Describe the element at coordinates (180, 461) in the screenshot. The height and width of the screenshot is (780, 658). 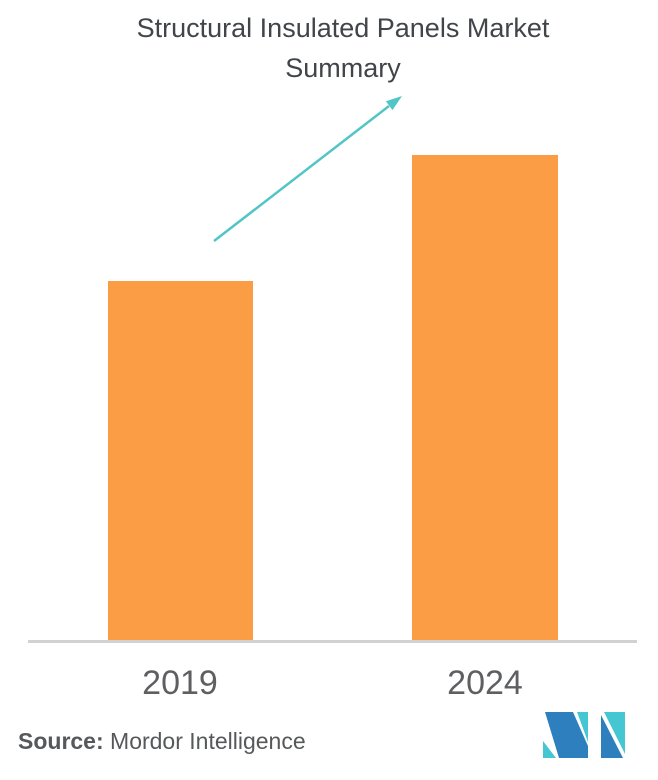
I see `bar-2019` at that location.